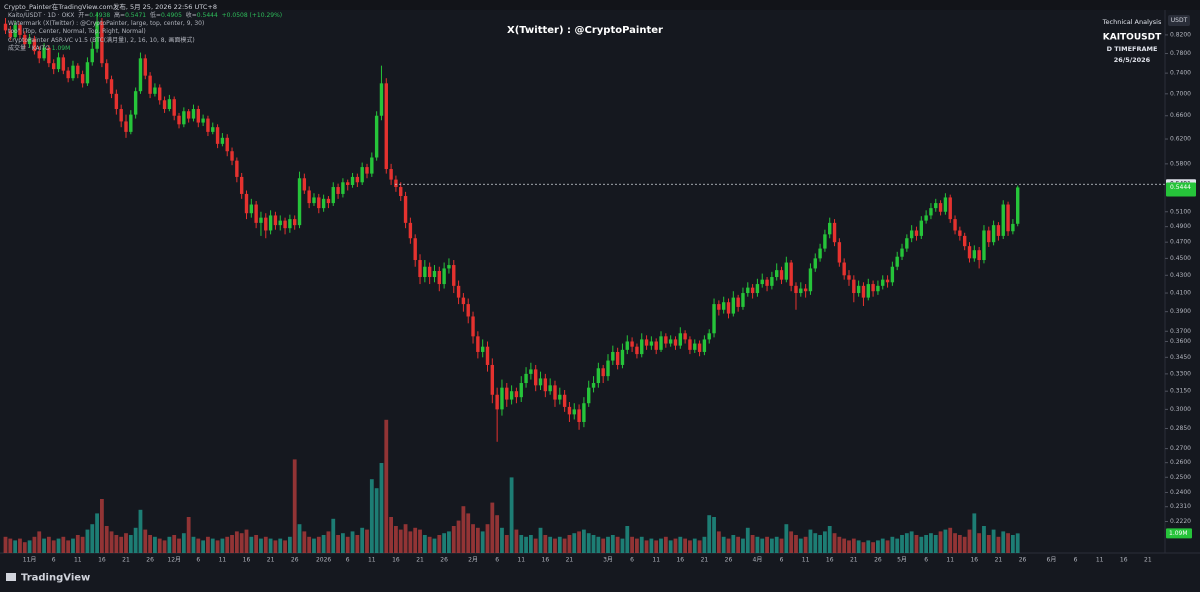 This screenshot has width=1200, height=592. Describe the element at coordinates (1132, 49) in the screenshot. I see `annotation: D TIMEFRAME` at that location.